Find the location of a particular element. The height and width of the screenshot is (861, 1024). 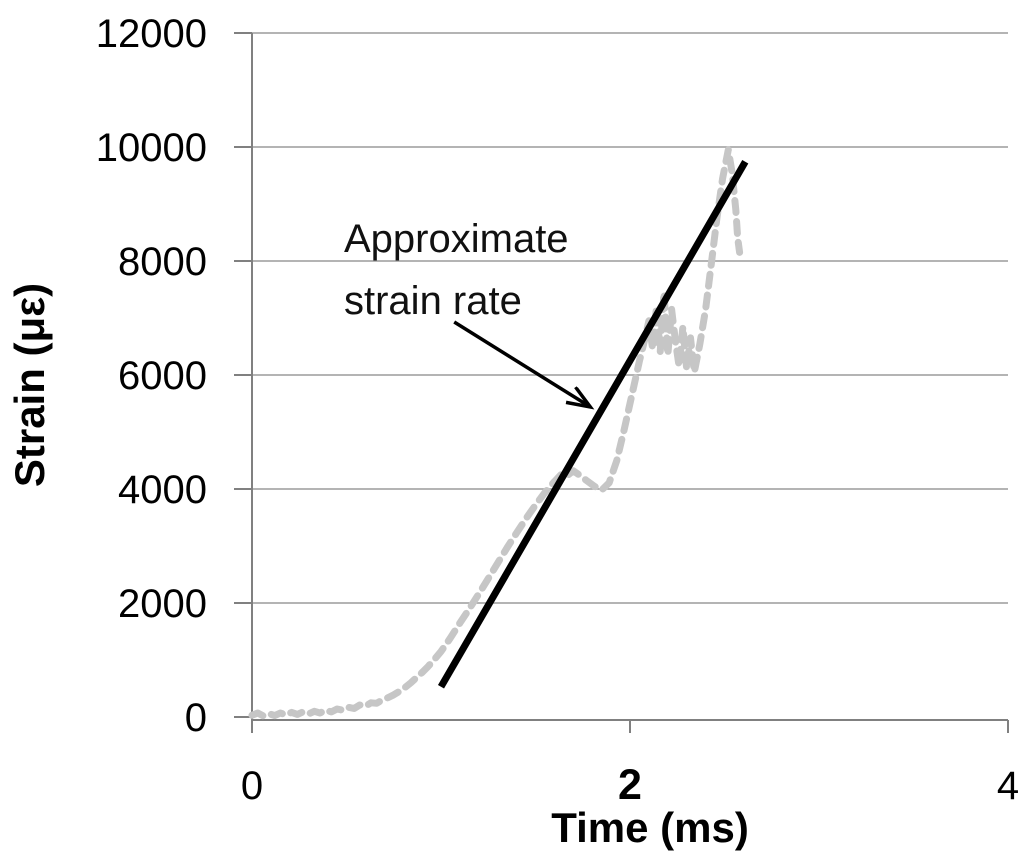

annotation-text: Approximate strain rate is located at coordinates (456, 270).